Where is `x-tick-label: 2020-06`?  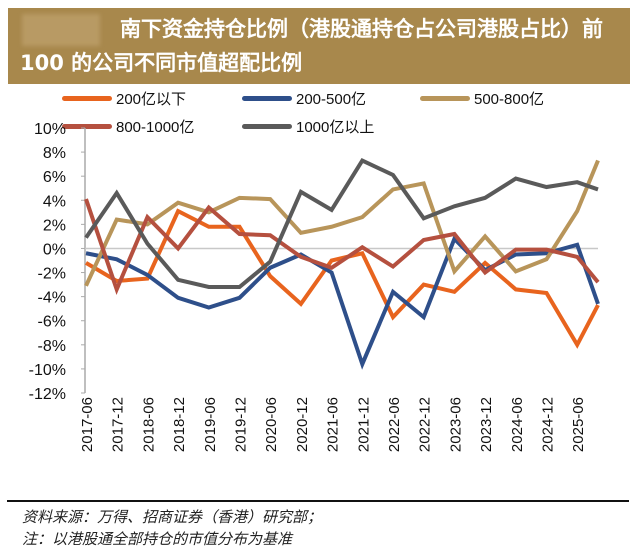
x-tick-label: 2020-06 is located at coordinates (271, 424).